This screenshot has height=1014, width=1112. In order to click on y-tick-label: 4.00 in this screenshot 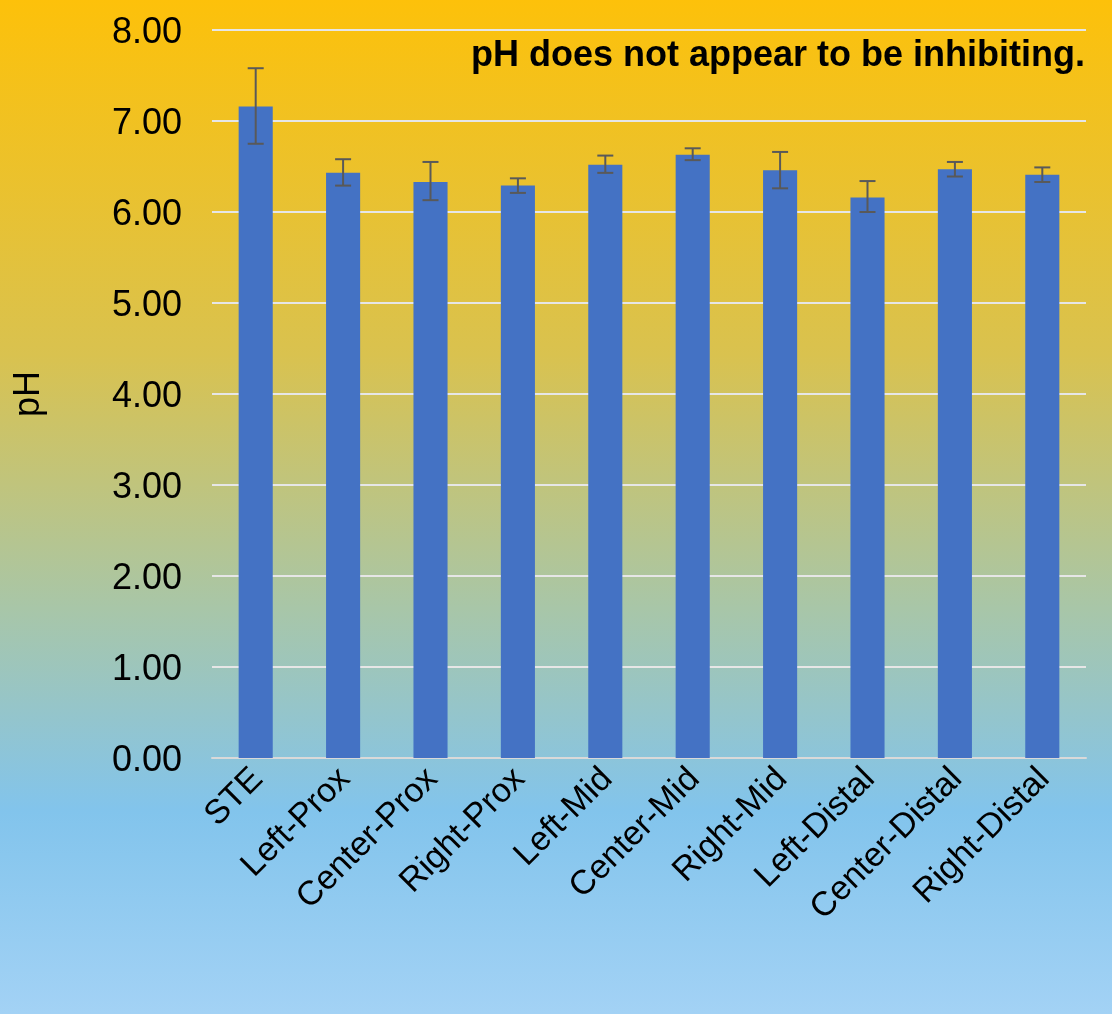, I will do `click(146, 394)`.